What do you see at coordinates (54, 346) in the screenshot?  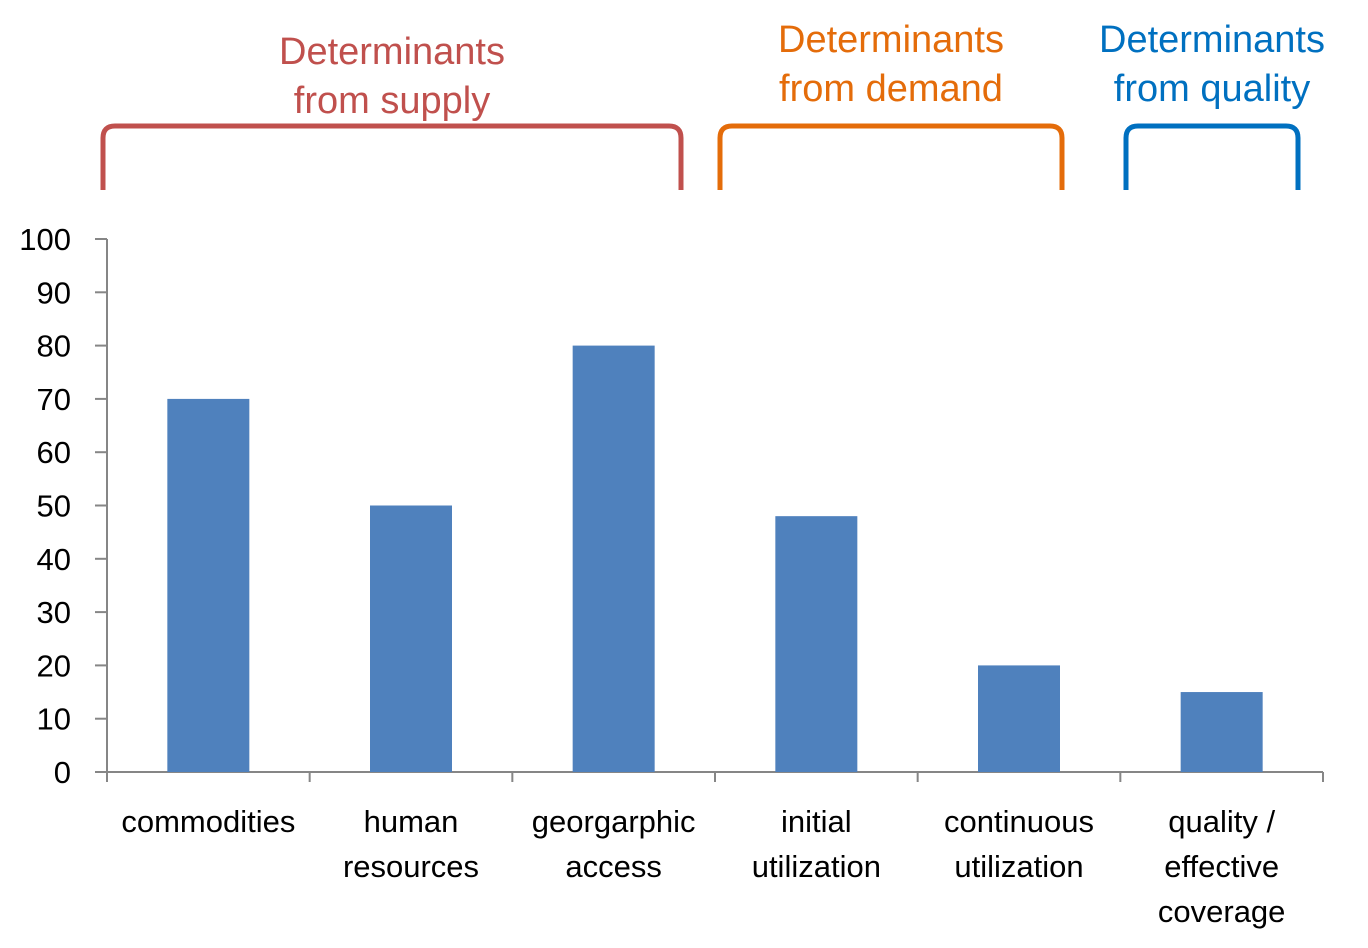 I see `y-tick-label: 80` at bounding box center [54, 346].